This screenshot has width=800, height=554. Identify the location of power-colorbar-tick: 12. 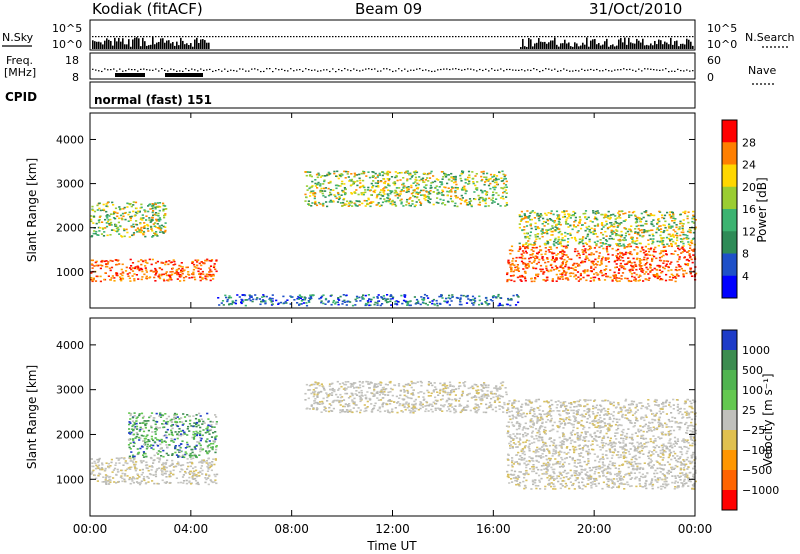
(749, 231).